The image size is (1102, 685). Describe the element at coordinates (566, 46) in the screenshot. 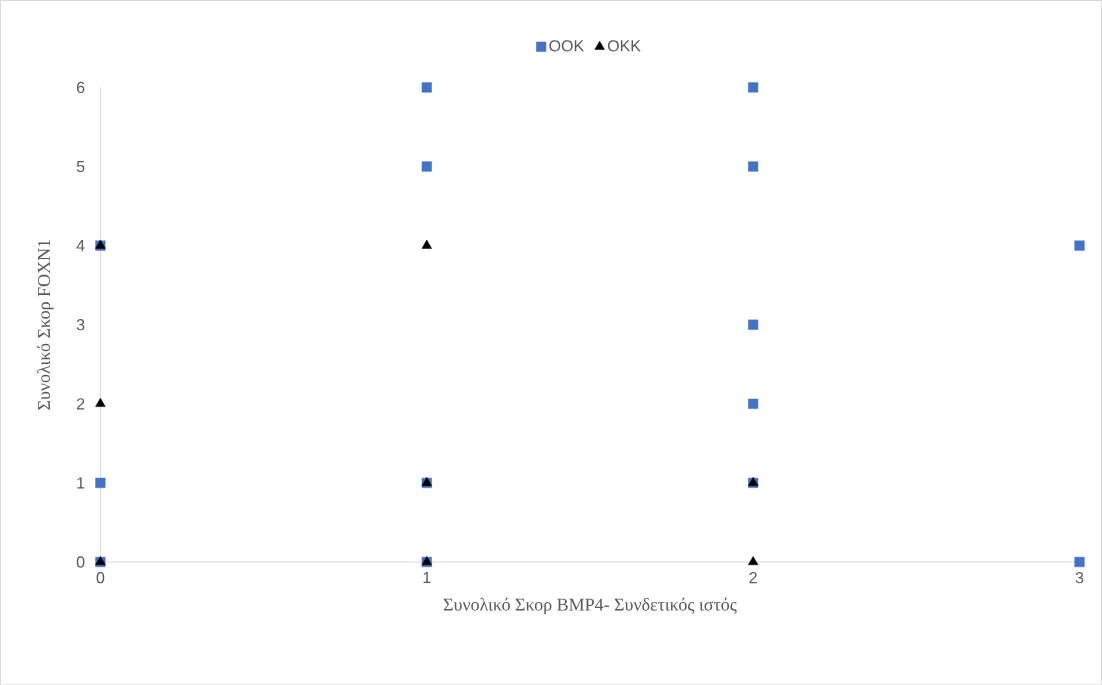

I see `legend-label: ΟΟΚ` at that location.